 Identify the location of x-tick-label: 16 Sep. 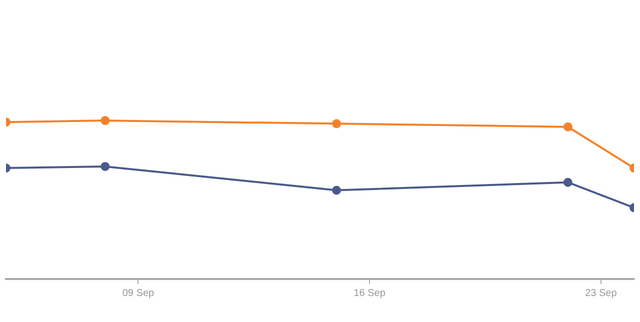
(370, 293).